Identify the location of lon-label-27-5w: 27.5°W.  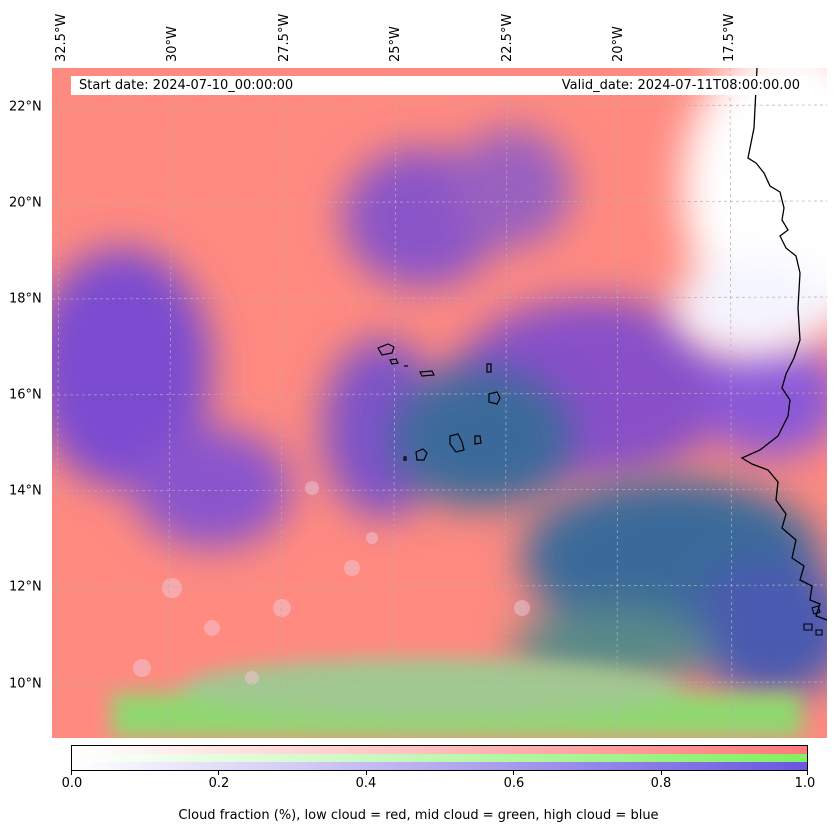
(284, 37).